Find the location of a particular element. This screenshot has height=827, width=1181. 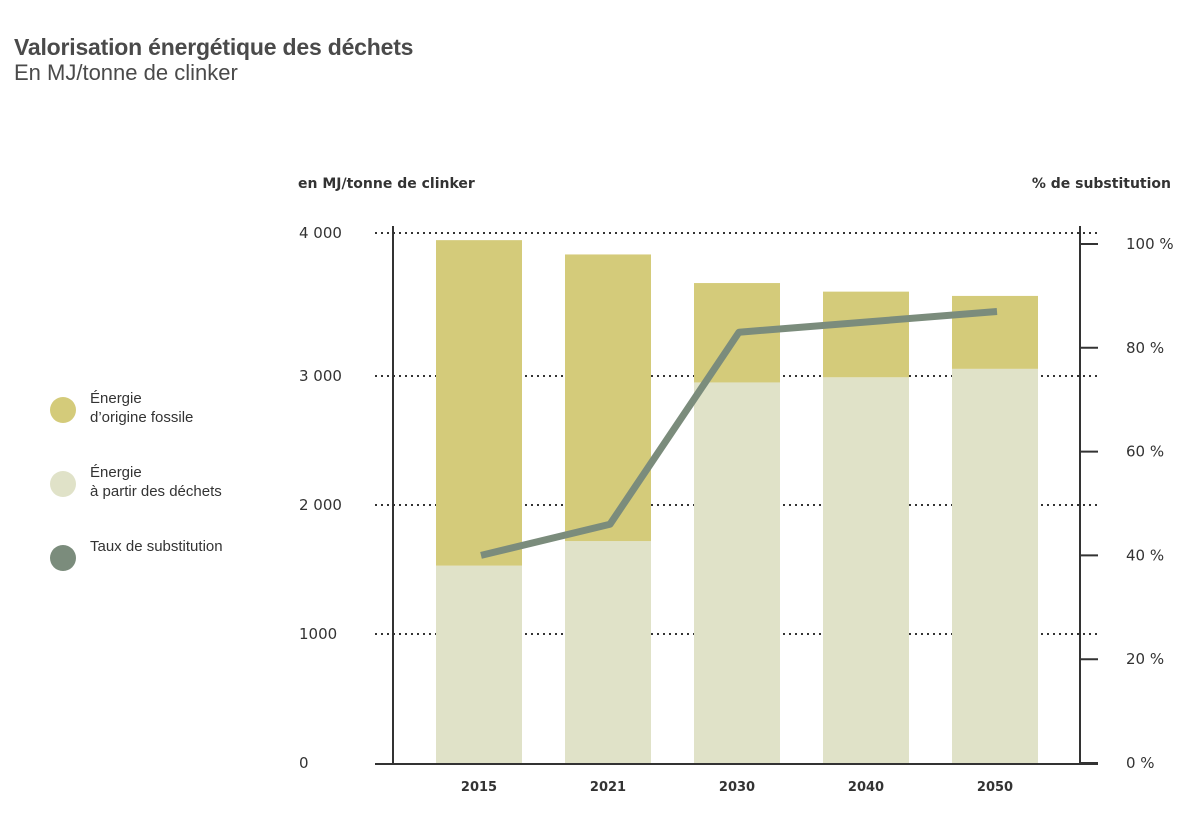

x-tick-label: 2030 is located at coordinates (737, 787).